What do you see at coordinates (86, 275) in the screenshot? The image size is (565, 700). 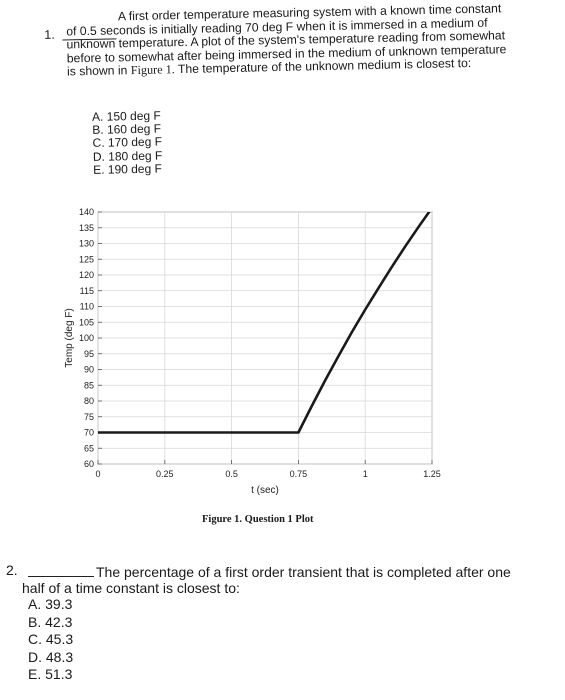 I see `y-tick-label: 120` at bounding box center [86, 275].